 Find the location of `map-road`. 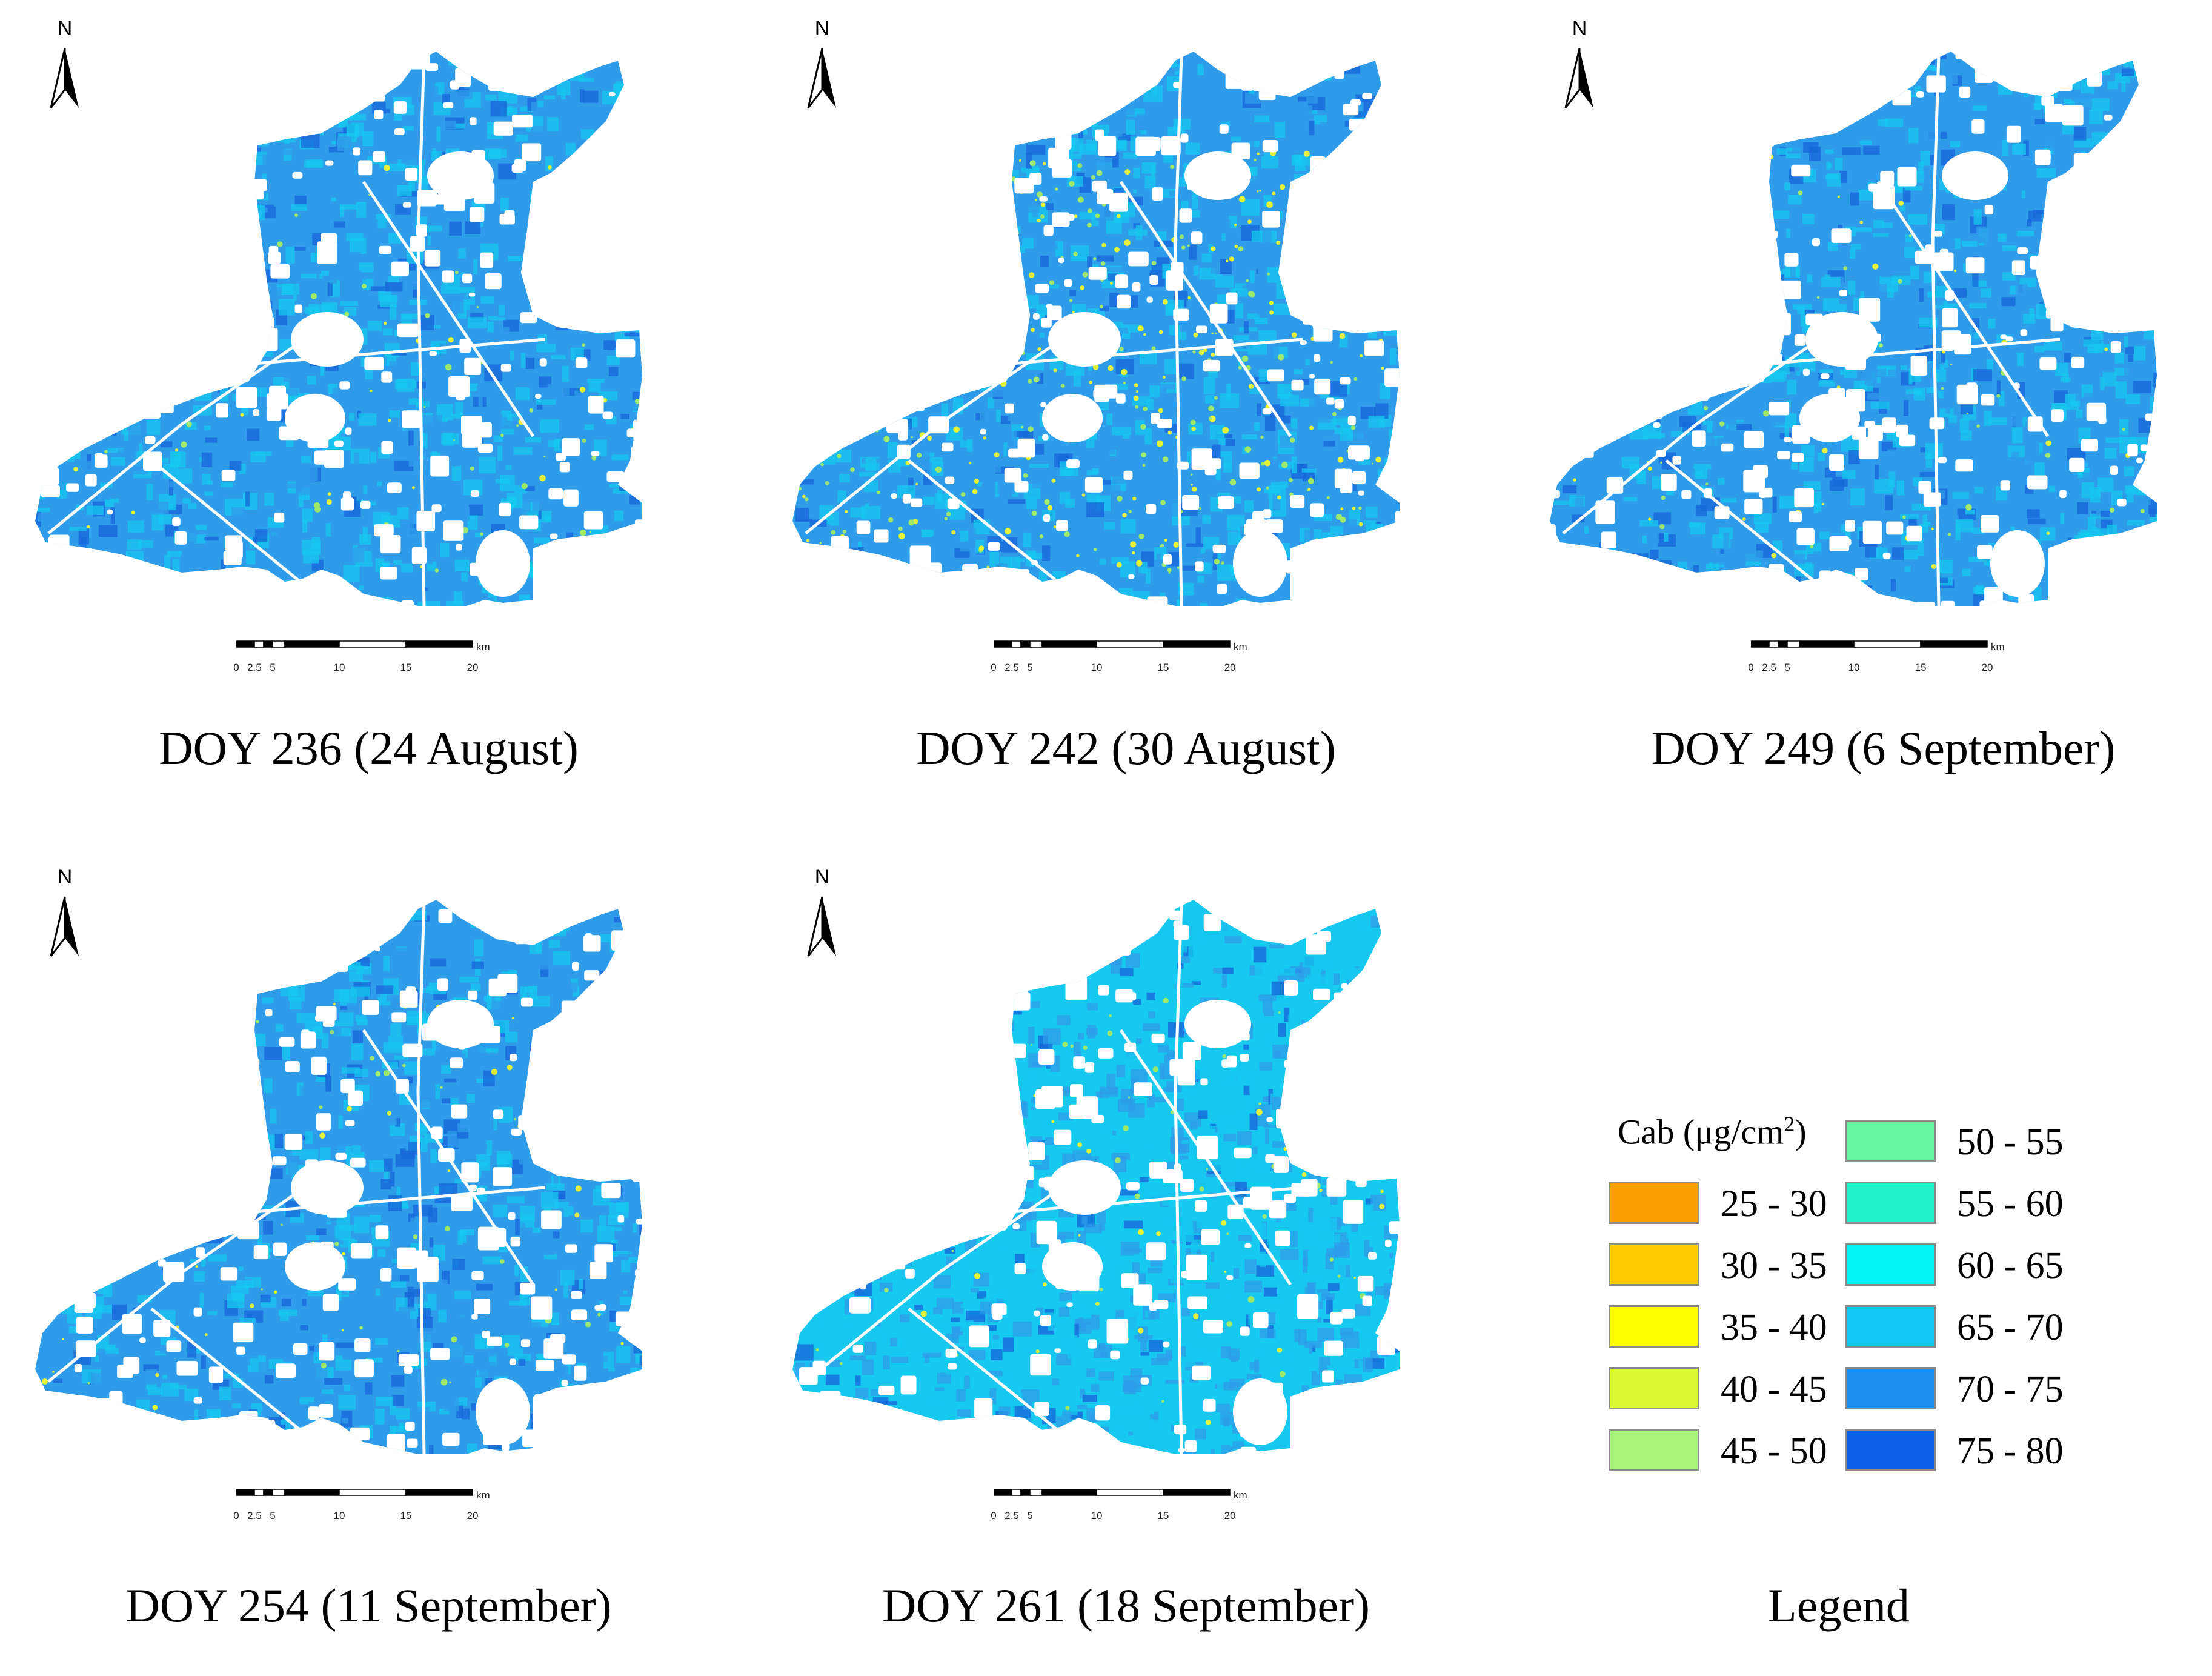

map-road is located at coordinates (421, 330).